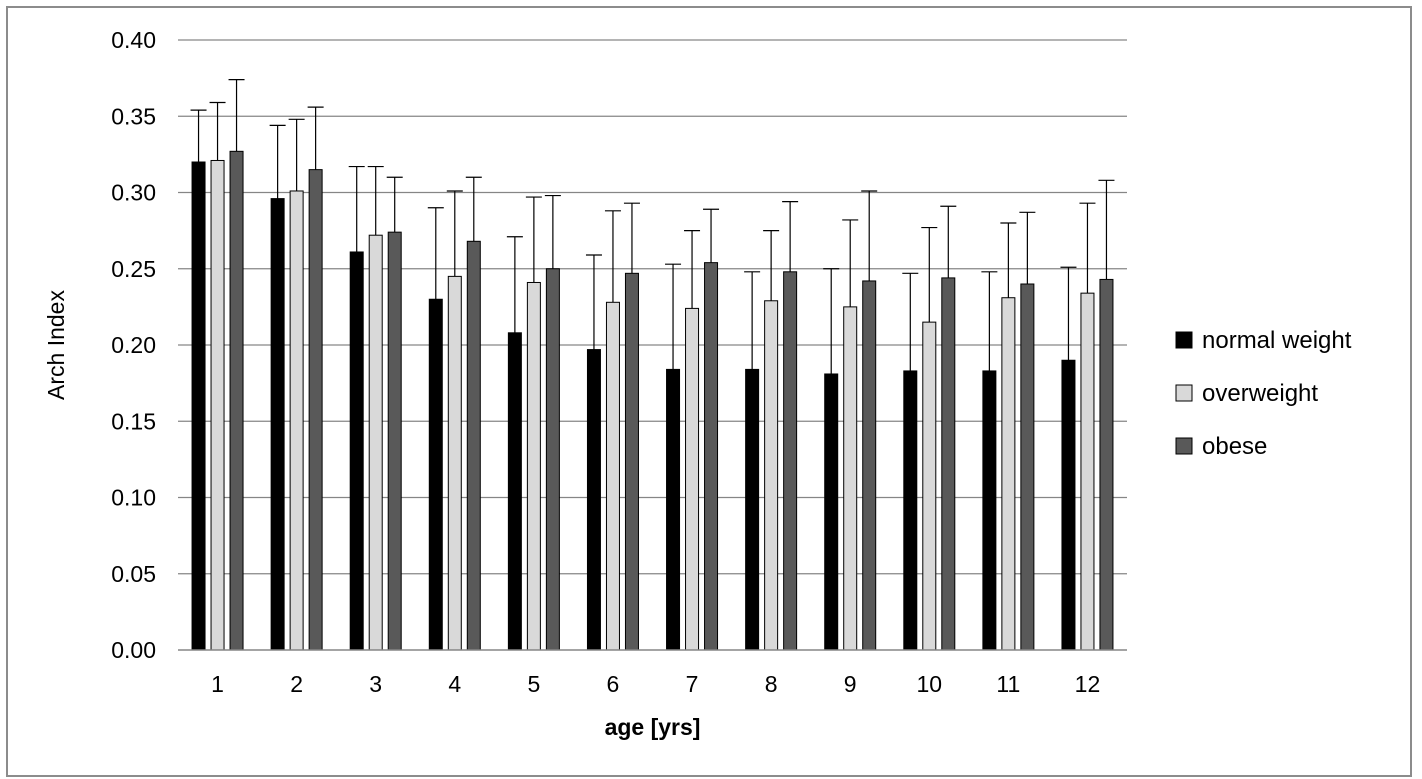  What do you see at coordinates (655, 684) in the screenshot?
I see `x-axis-ticks: 1 2 3 4 5 6 7 8 9 10 11 12` at bounding box center [655, 684].